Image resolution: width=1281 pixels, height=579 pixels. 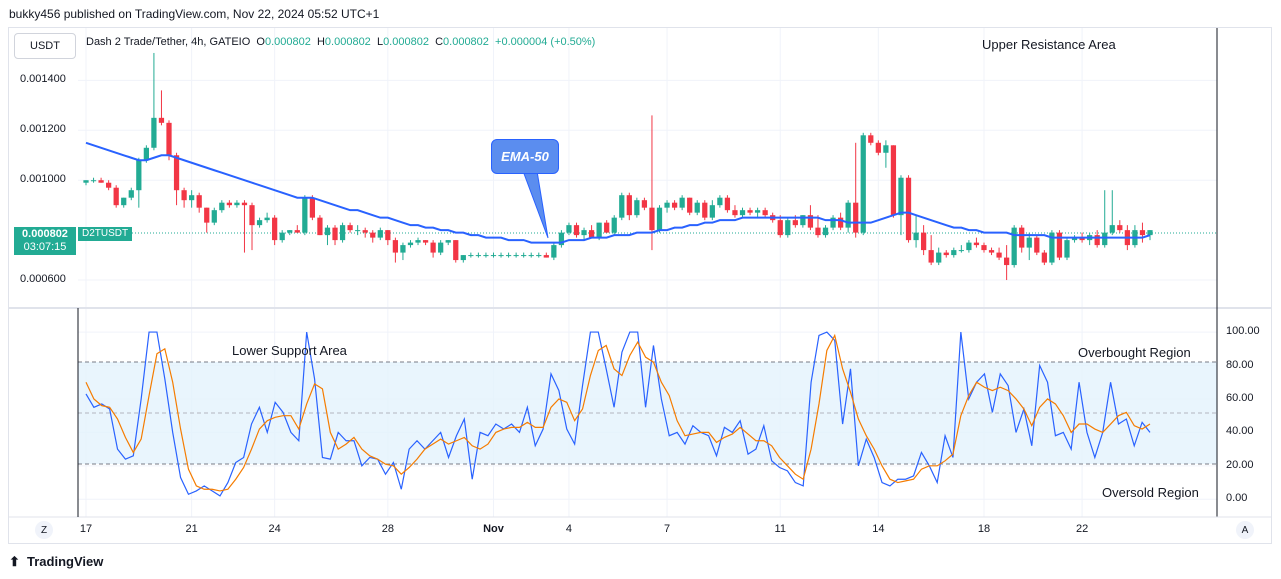 What do you see at coordinates (1134, 352) in the screenshot?
I see `overbought-label: Overbought Region` at bounding box center [1134, 352].